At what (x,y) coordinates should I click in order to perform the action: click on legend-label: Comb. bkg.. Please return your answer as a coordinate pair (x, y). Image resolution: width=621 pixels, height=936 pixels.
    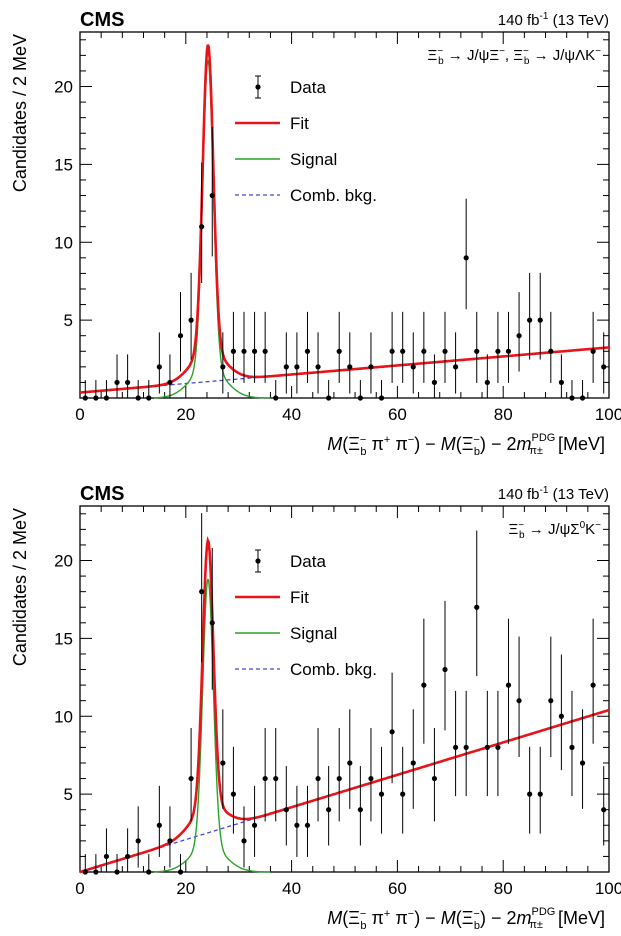
    Looking at the image, I should click on (333, 195).